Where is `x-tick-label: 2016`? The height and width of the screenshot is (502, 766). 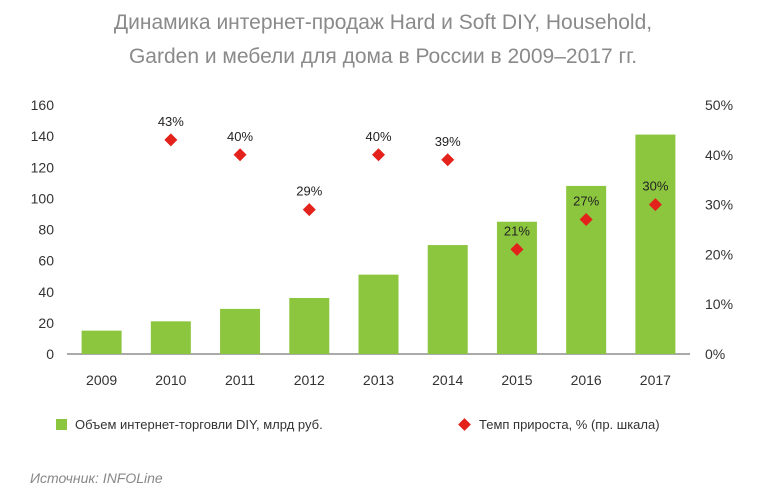
x-tick-label: 2016 is located at coordinates (586, 380).